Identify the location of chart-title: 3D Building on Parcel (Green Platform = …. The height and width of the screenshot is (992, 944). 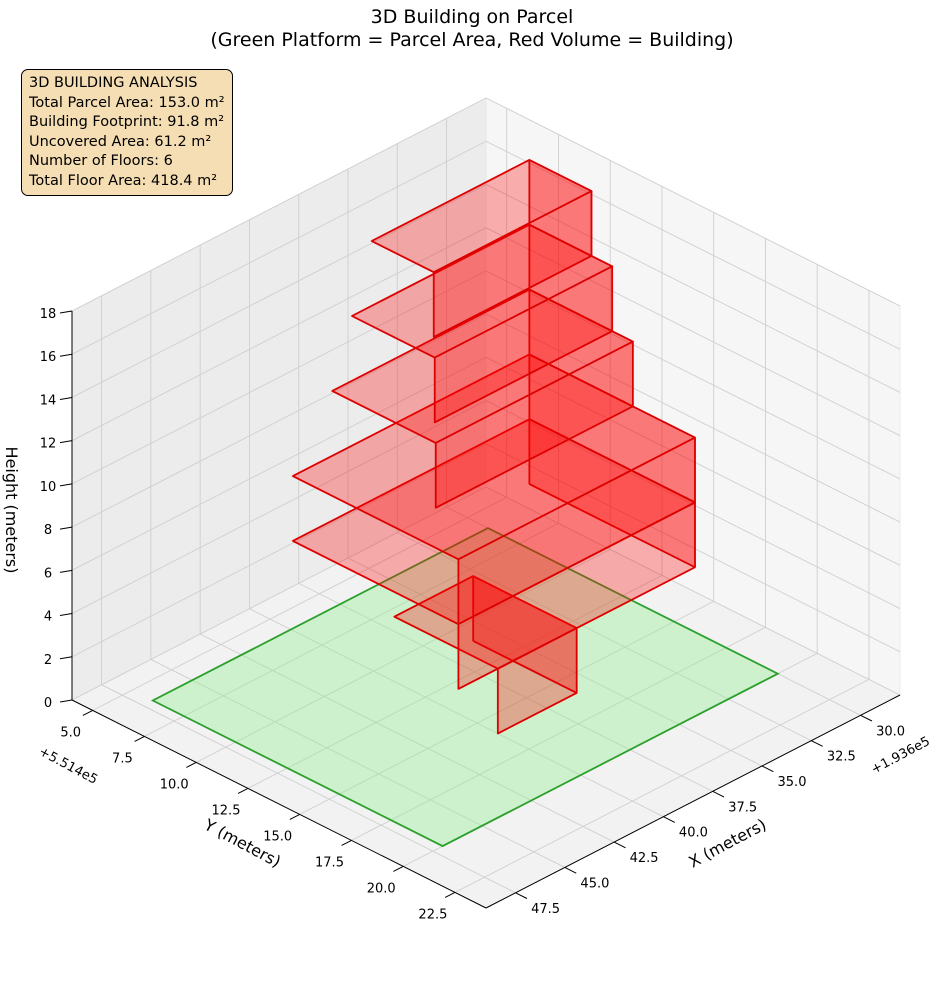
(472, 29).